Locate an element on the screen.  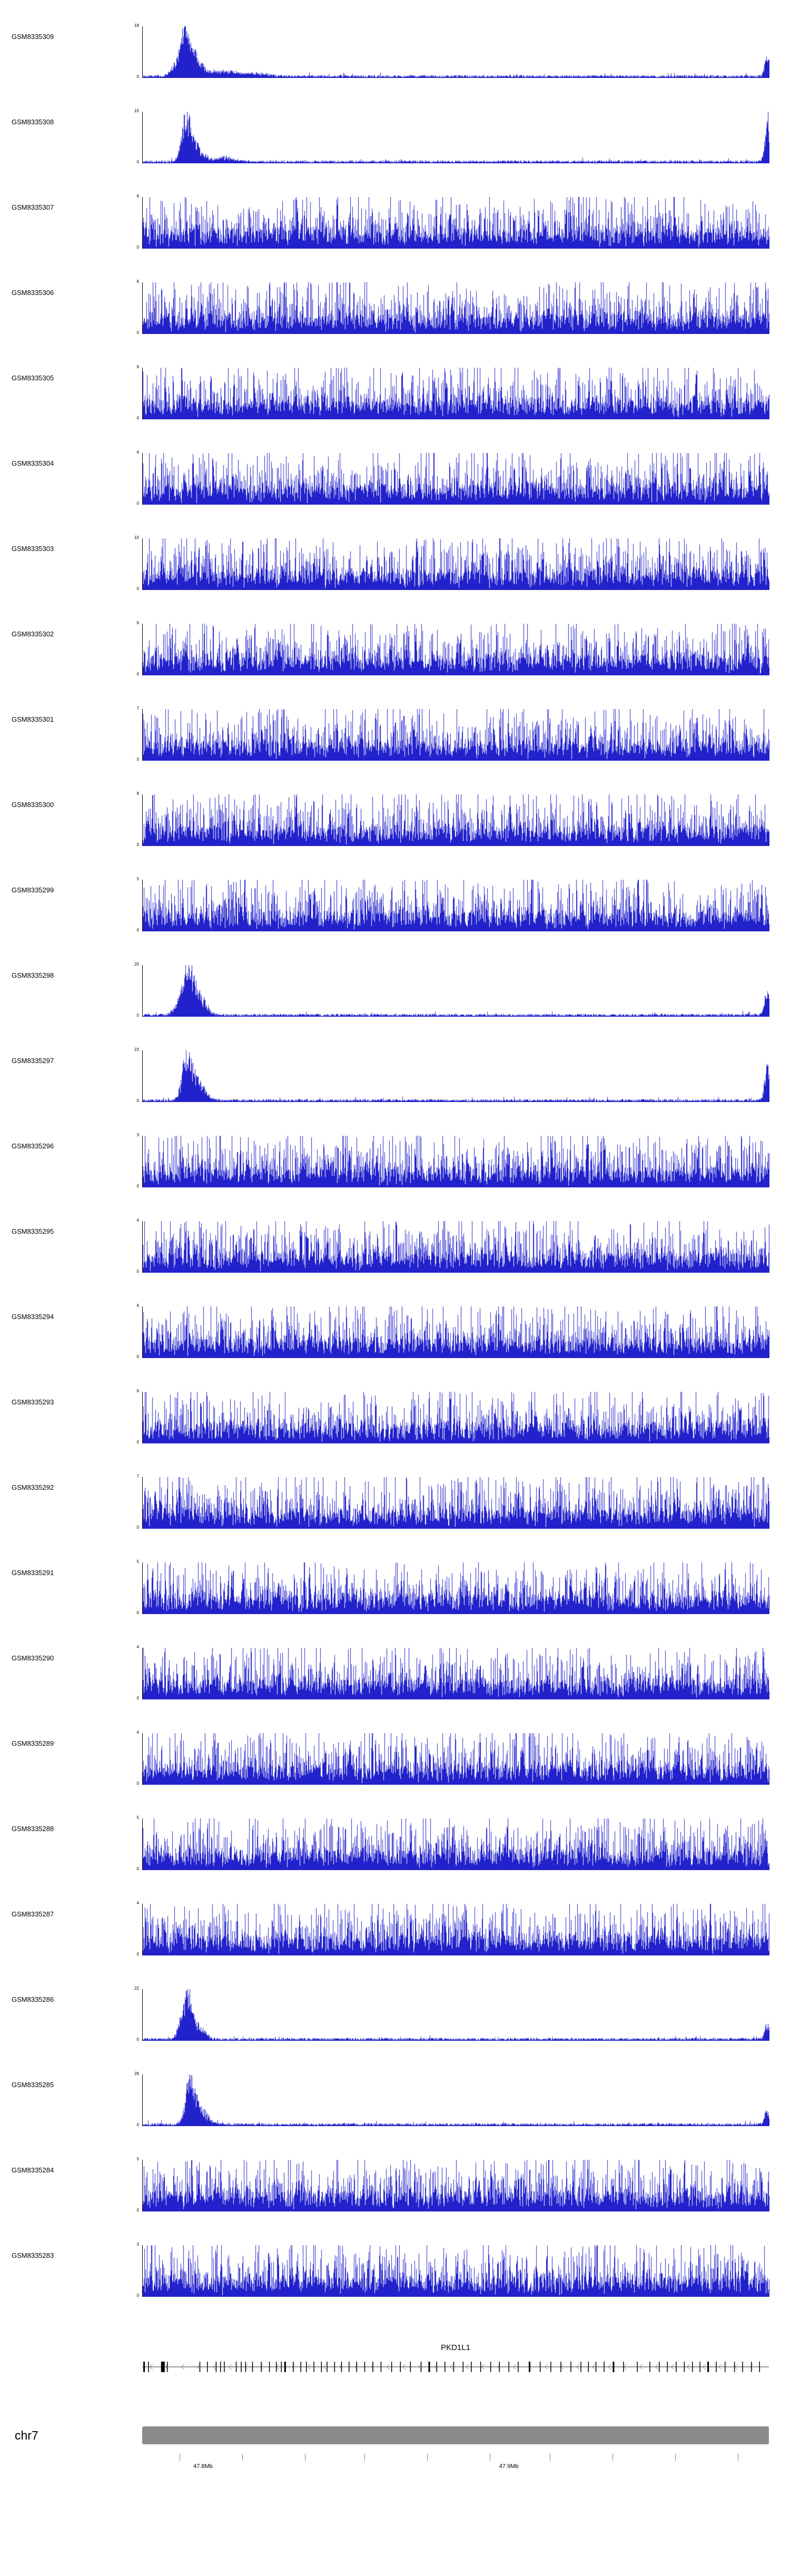
track-sample-label: GSM8335303 is located at coordinates (33, 549).